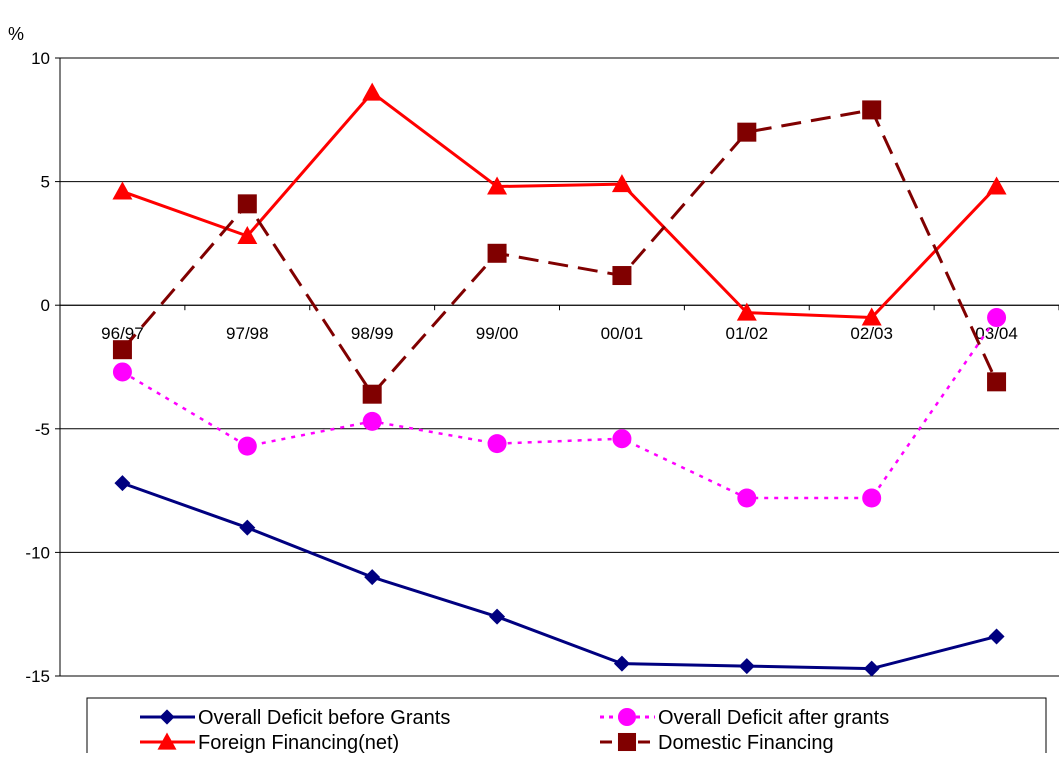 The width and height of the screenshot is (1059, 758). What do you see at coordinates (16, 34) in the screenshot?
I see `y-axis-label: %` at bounding box center [16, 34].